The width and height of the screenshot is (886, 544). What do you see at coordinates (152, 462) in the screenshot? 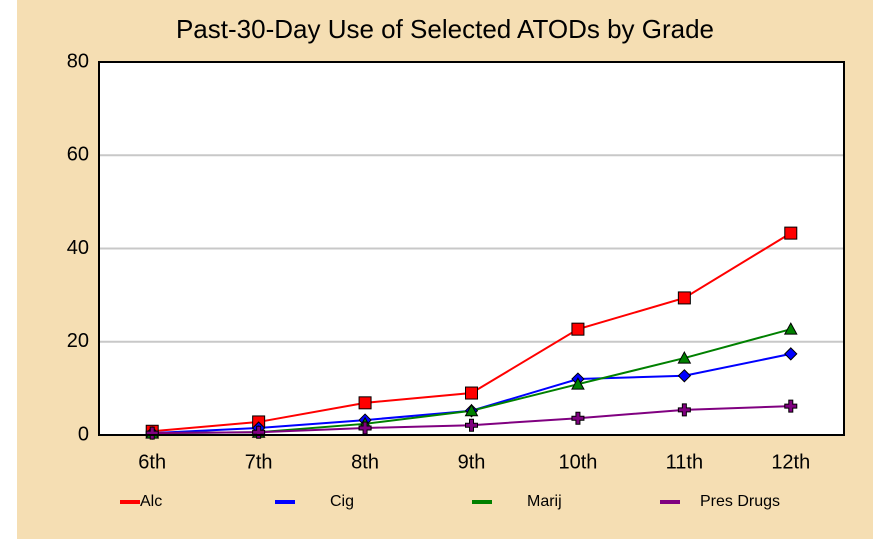
I see `x-tick-label: 6th` at bounding box center [152, 462].